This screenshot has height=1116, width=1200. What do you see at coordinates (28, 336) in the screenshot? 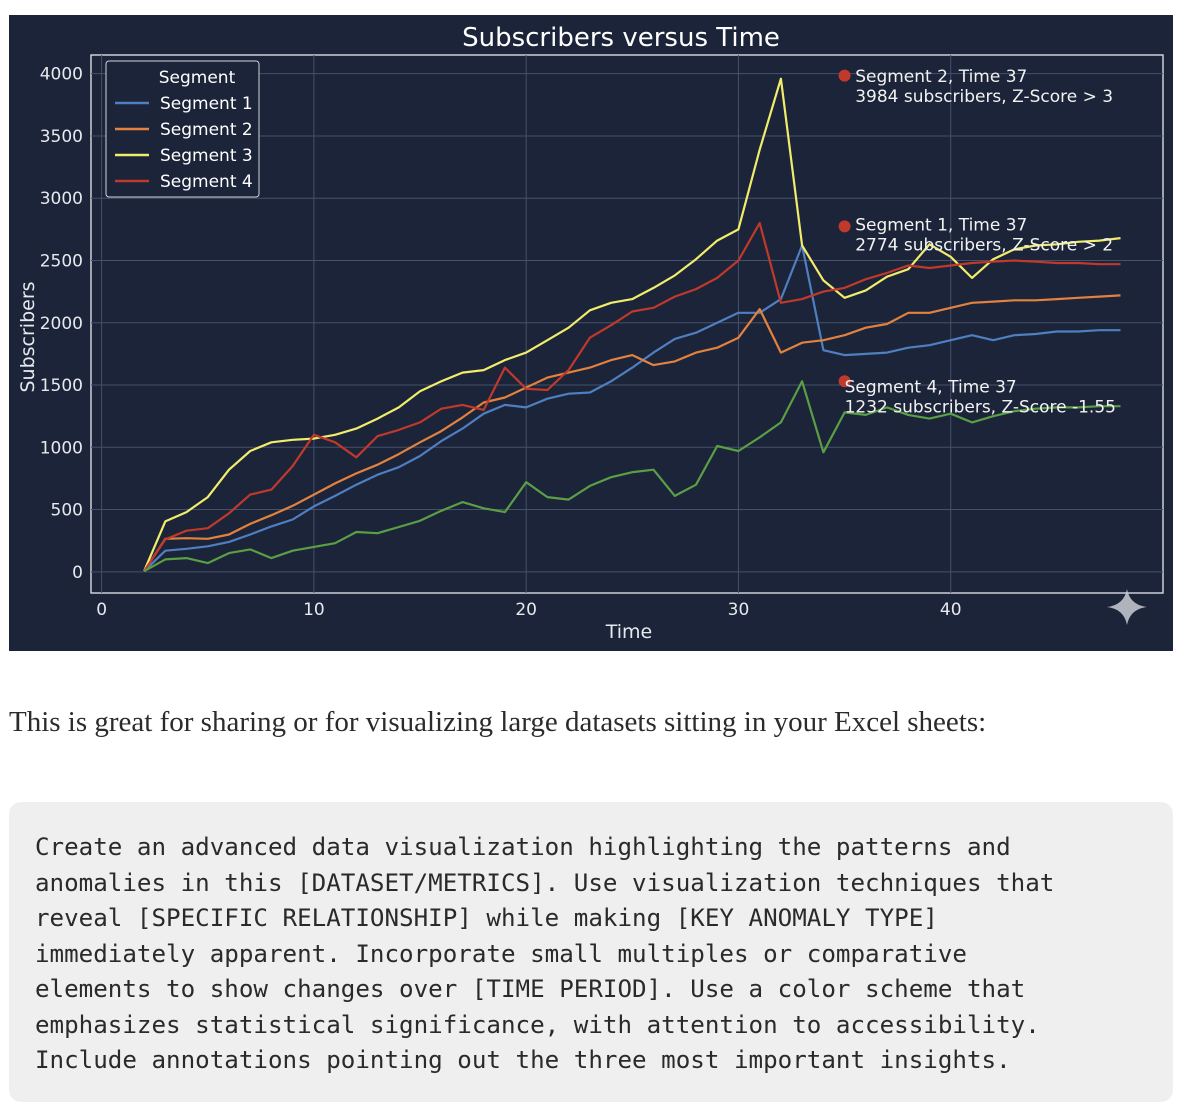
I see `y-axis-label: Subscribers` at bounding box center [28, 336].